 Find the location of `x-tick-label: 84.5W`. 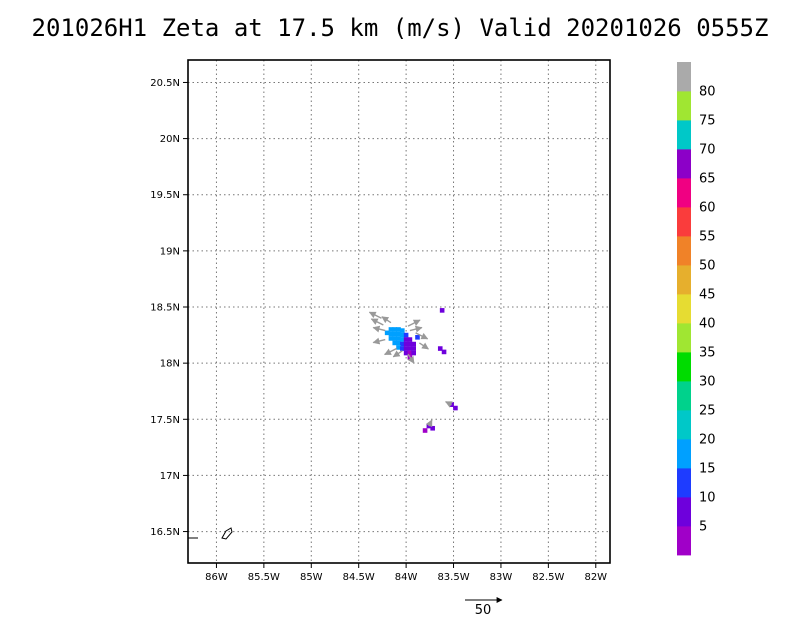

x-tick-label: 84.5W is located at coordinates (359, 577).